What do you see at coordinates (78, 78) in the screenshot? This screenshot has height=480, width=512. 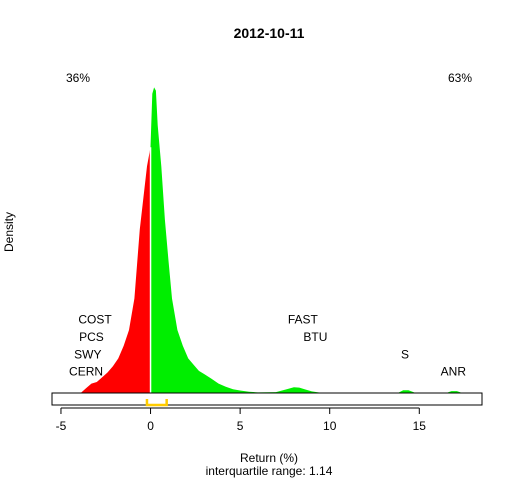 I see `pct-negative-label: 36%` at bounding box center [78, 78].